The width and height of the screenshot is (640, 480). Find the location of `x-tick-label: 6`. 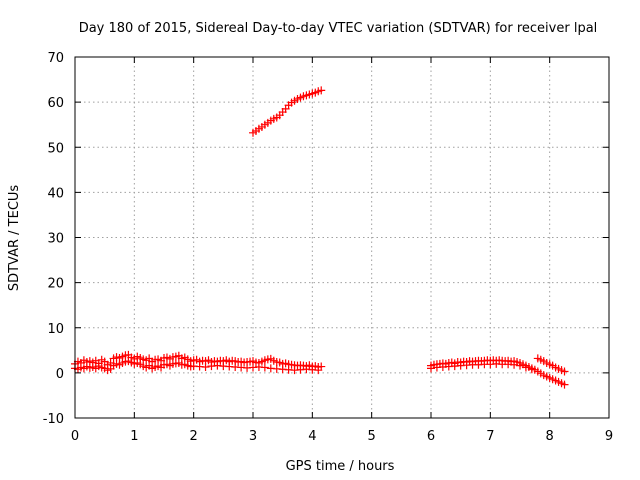

x-tick-label: 6 is located at coordinates (431, 436).